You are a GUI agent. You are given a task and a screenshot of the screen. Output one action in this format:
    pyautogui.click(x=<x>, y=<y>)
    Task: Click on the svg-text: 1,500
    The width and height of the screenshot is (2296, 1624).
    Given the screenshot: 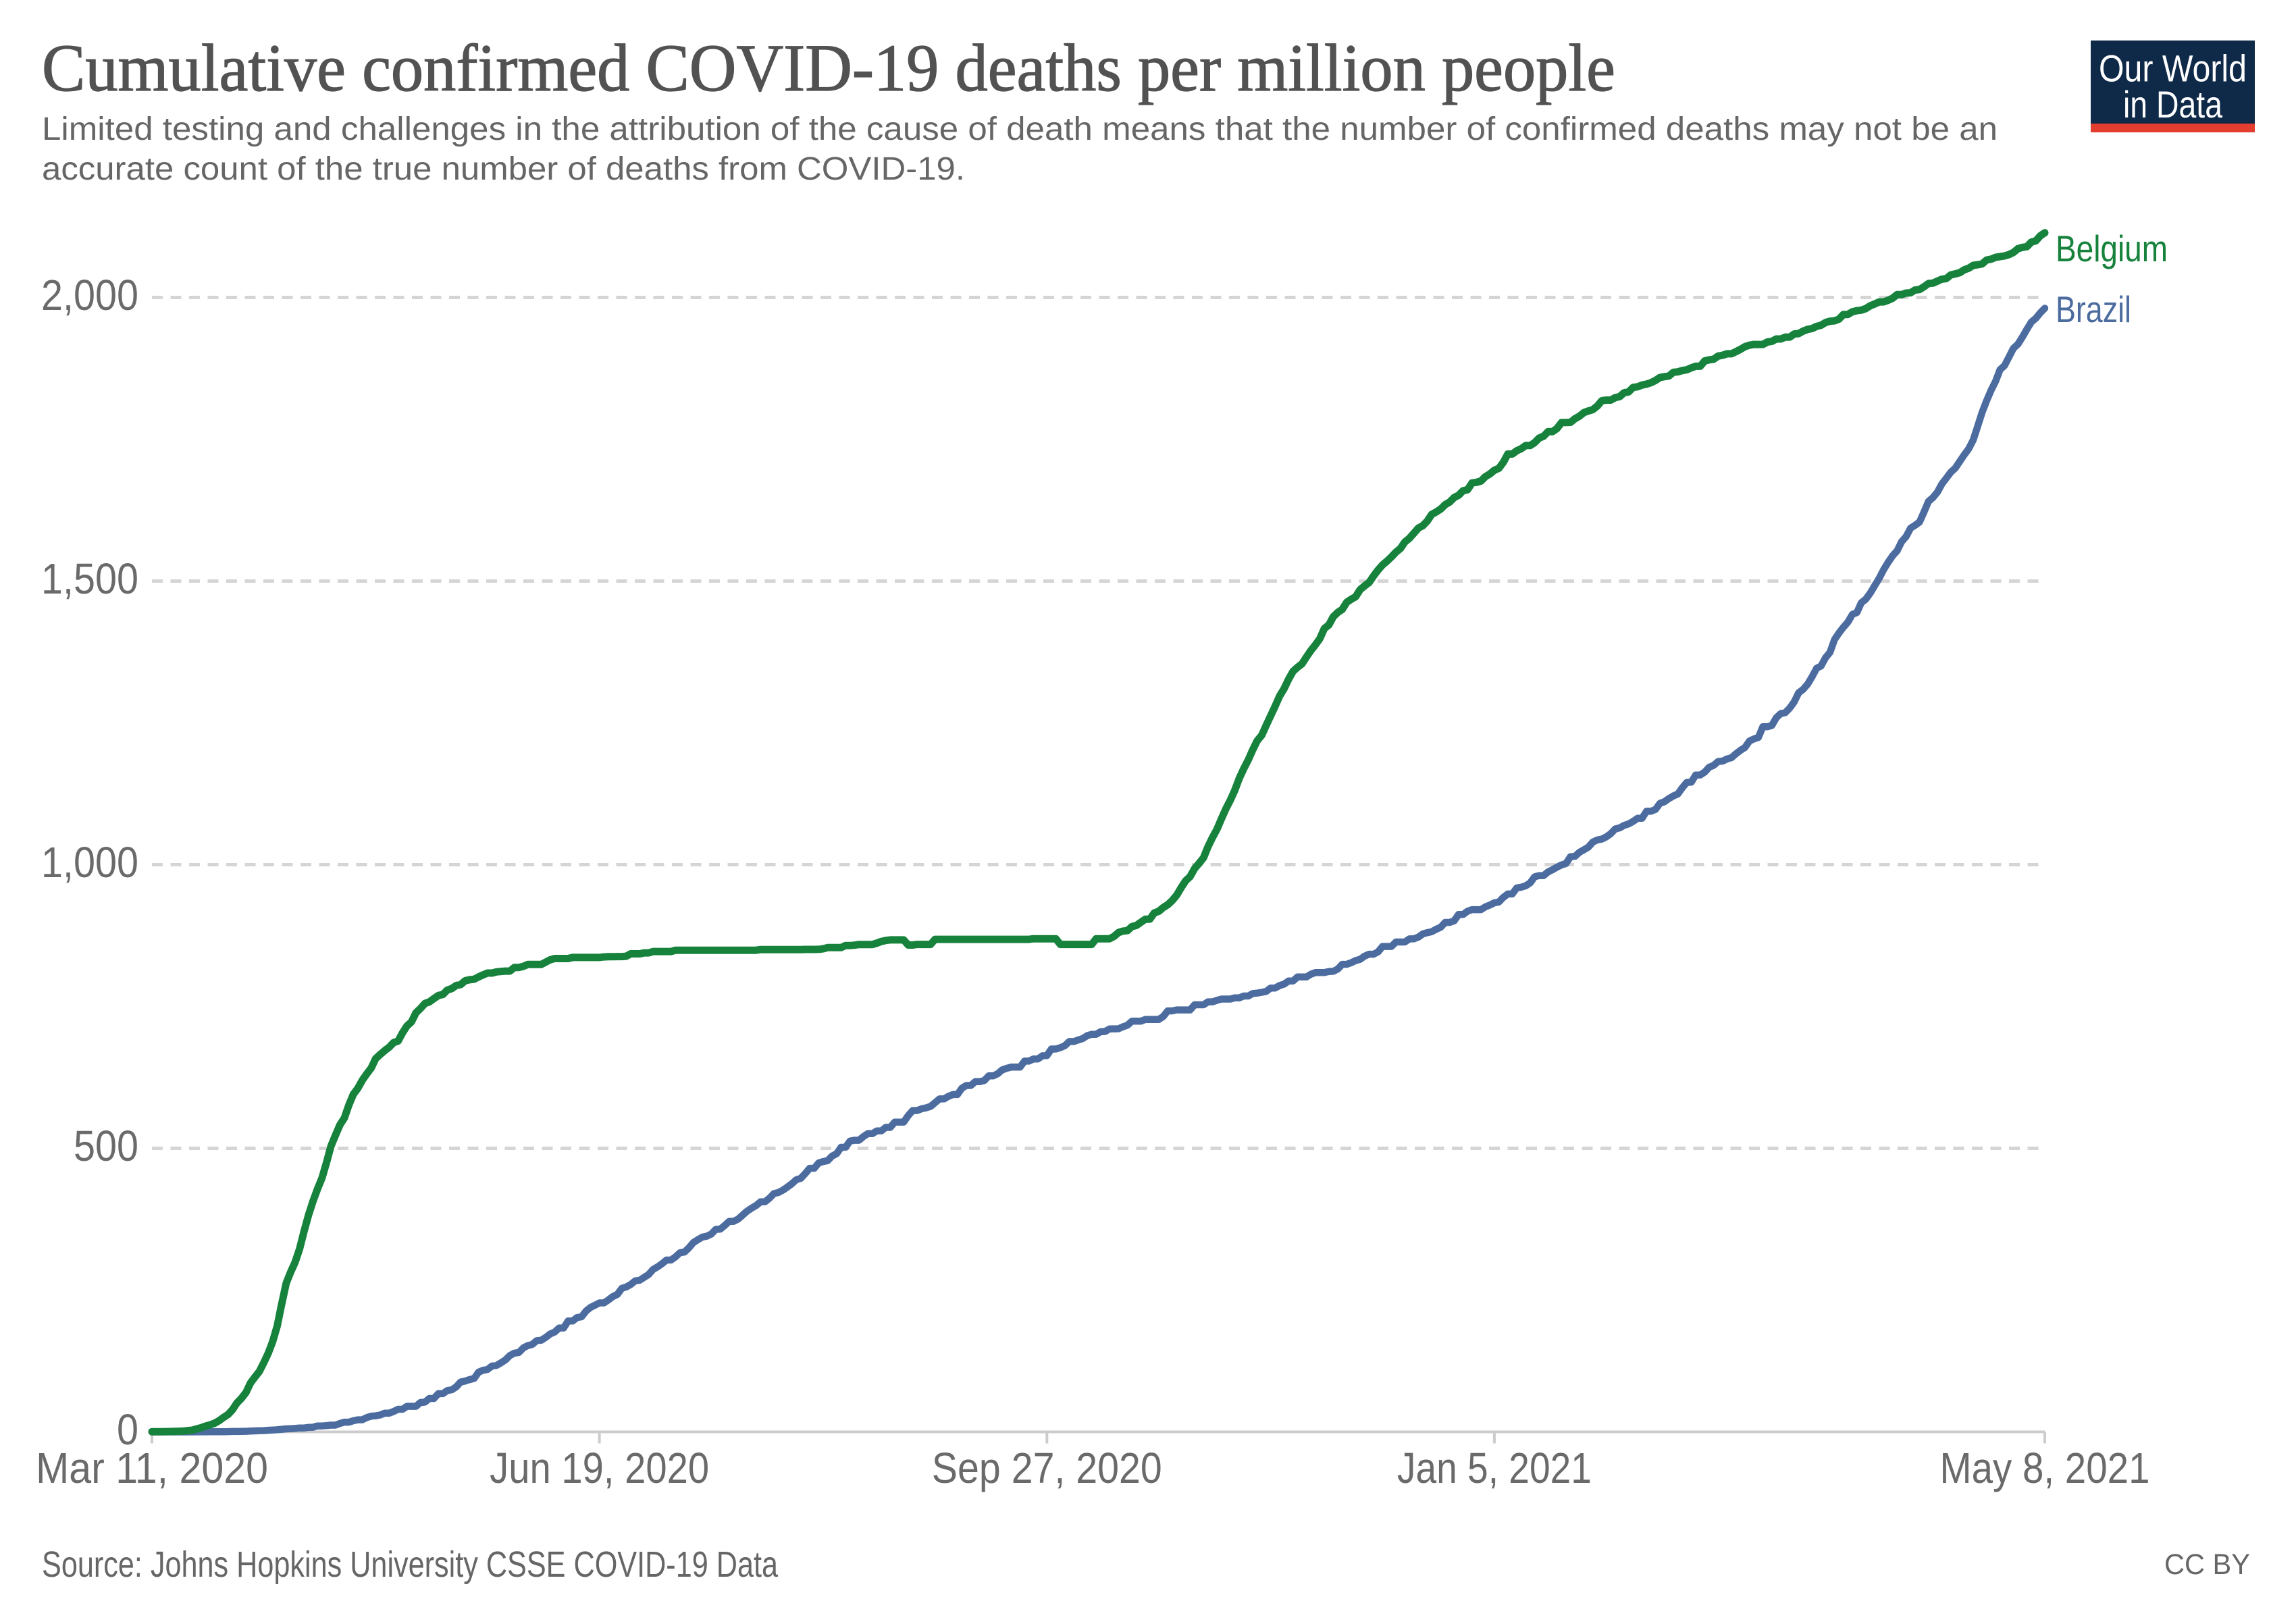 What is the action you would take?
    pyautogui.click(x=90, y=578)
    